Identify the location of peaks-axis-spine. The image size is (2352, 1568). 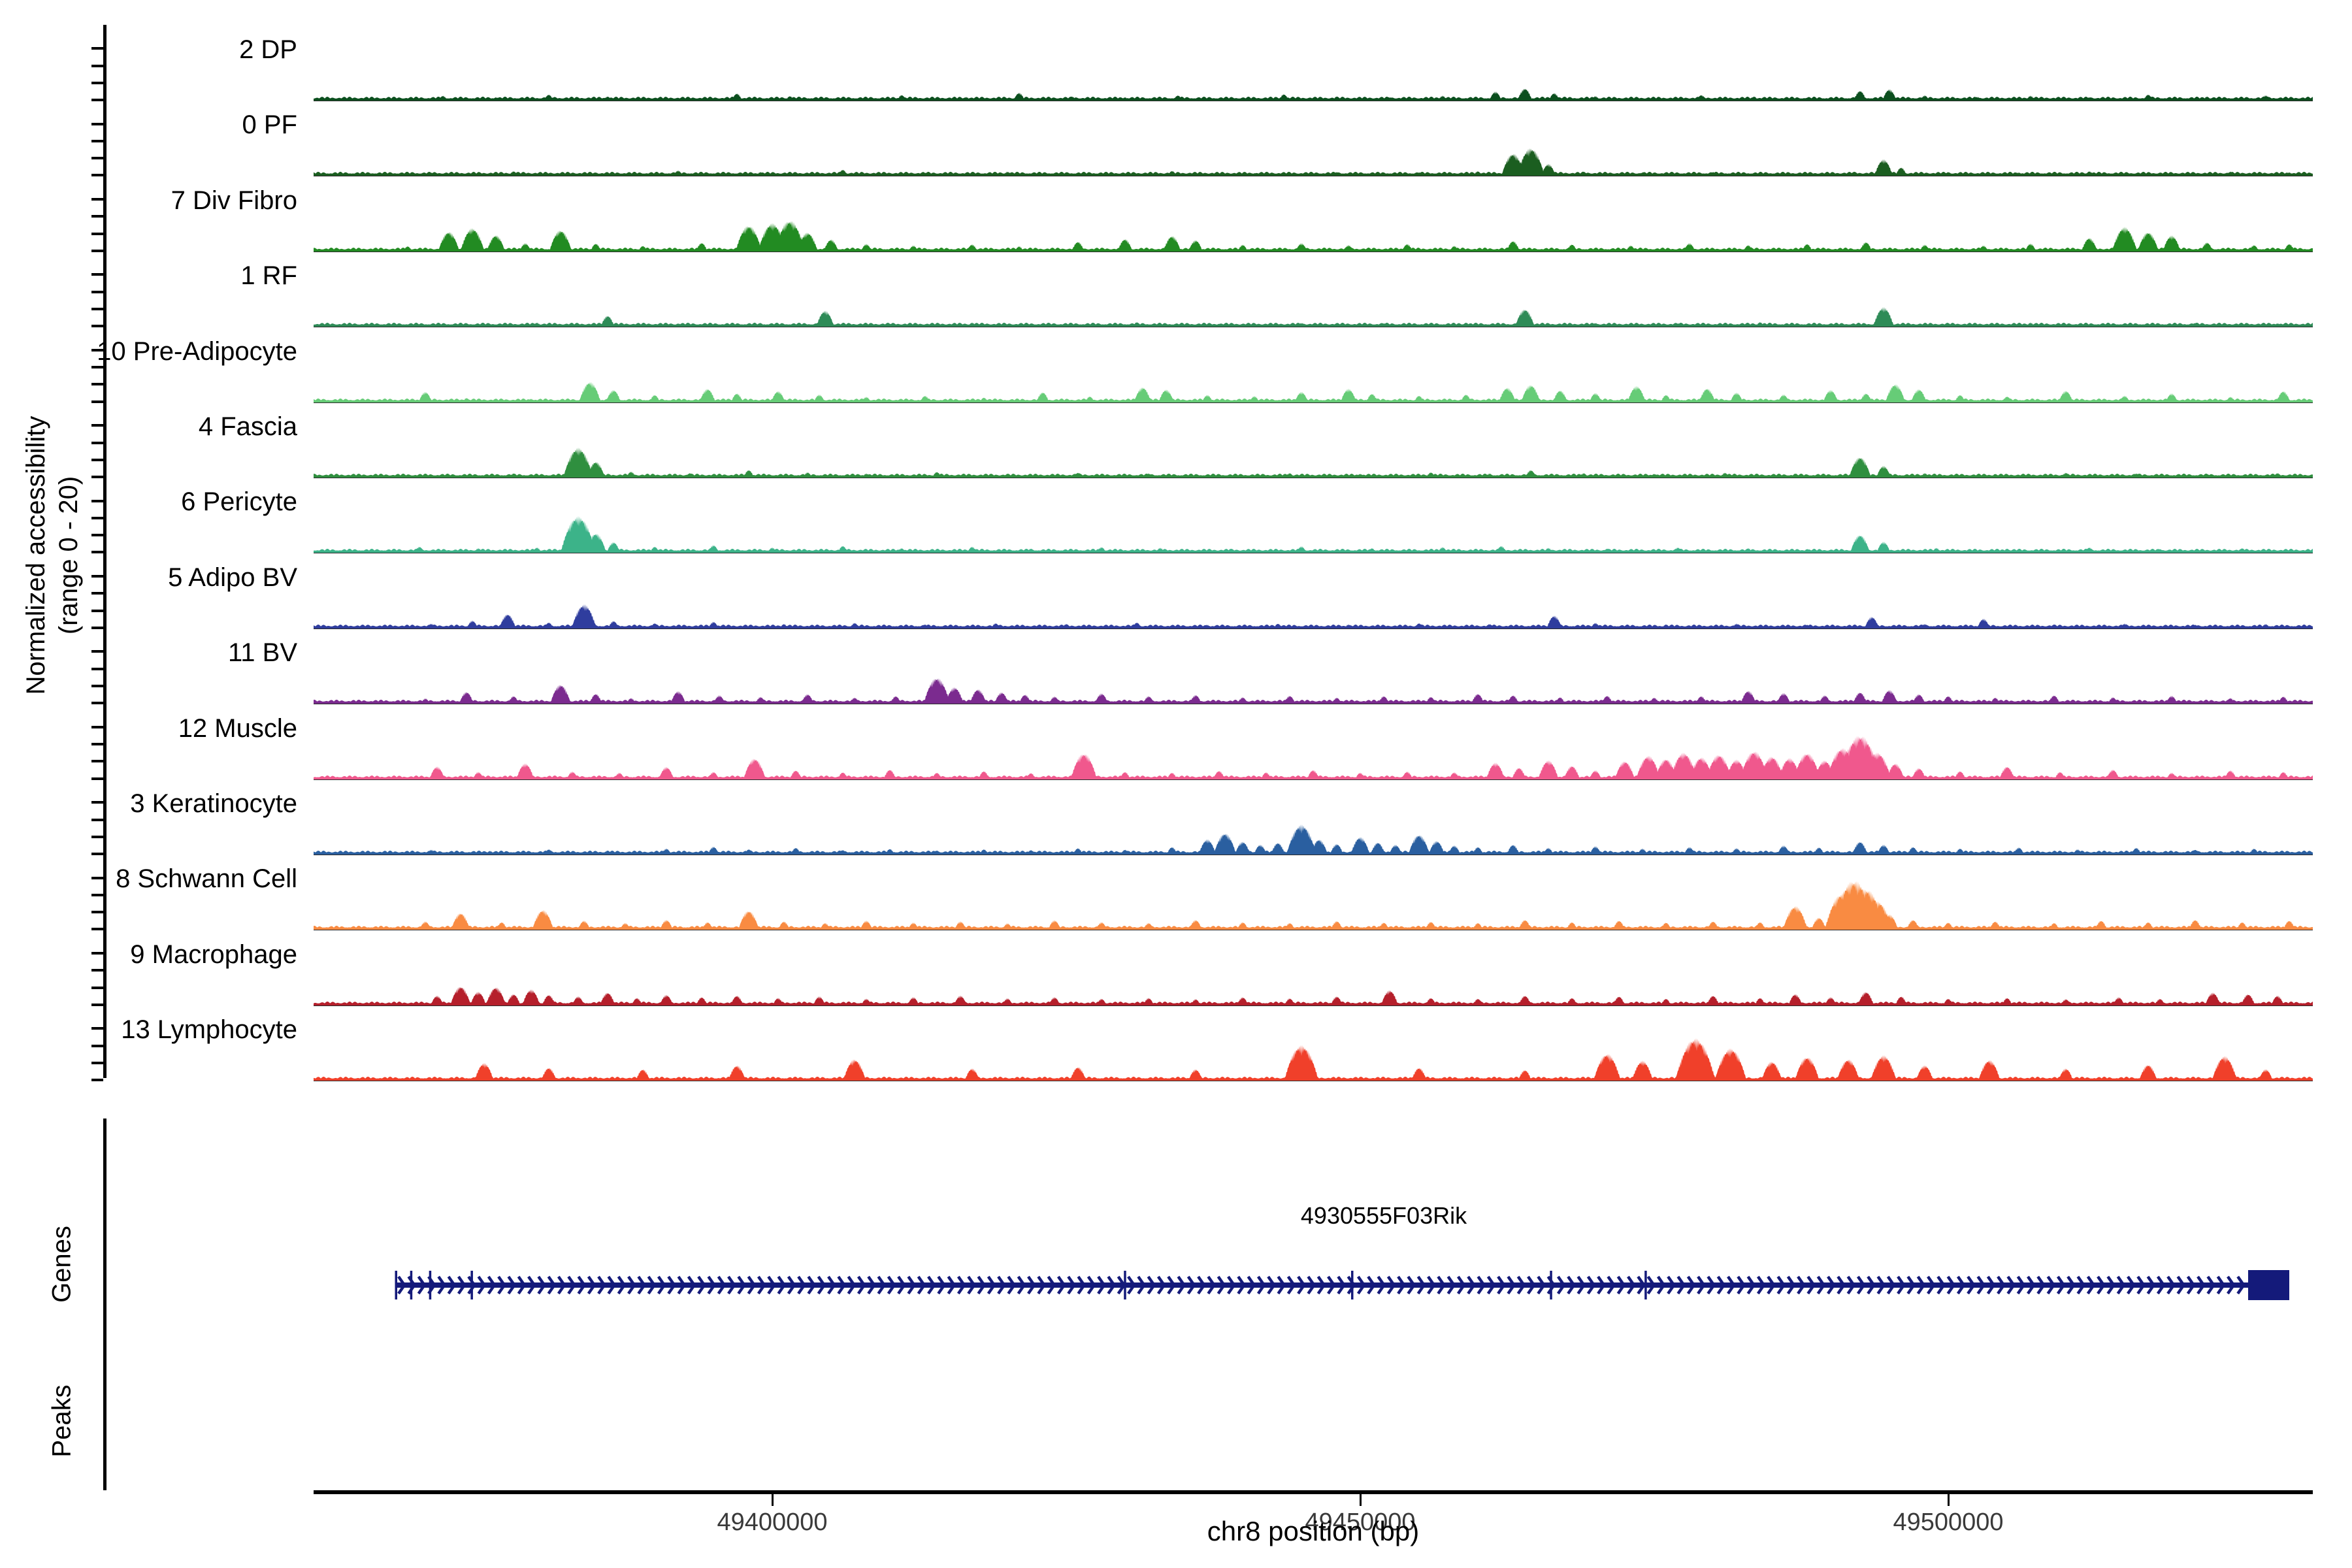
(104, 1420).